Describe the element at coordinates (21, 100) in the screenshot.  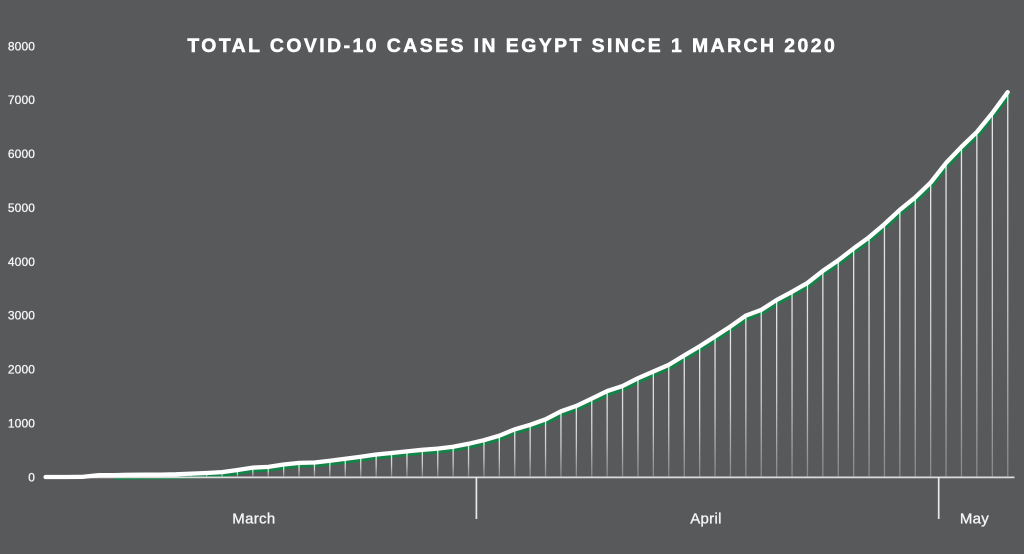
I see `svg-text: 7000` at that location.